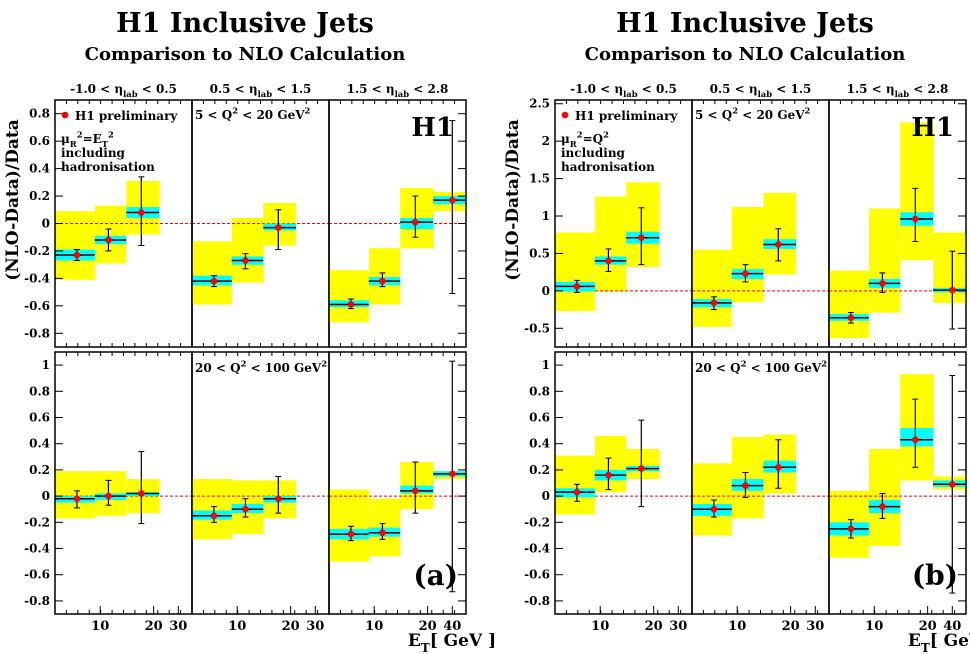 Image resolution: width=970 pixels, height=654 pixels. I want to click on scale-mu: μ, so click(65, 139).